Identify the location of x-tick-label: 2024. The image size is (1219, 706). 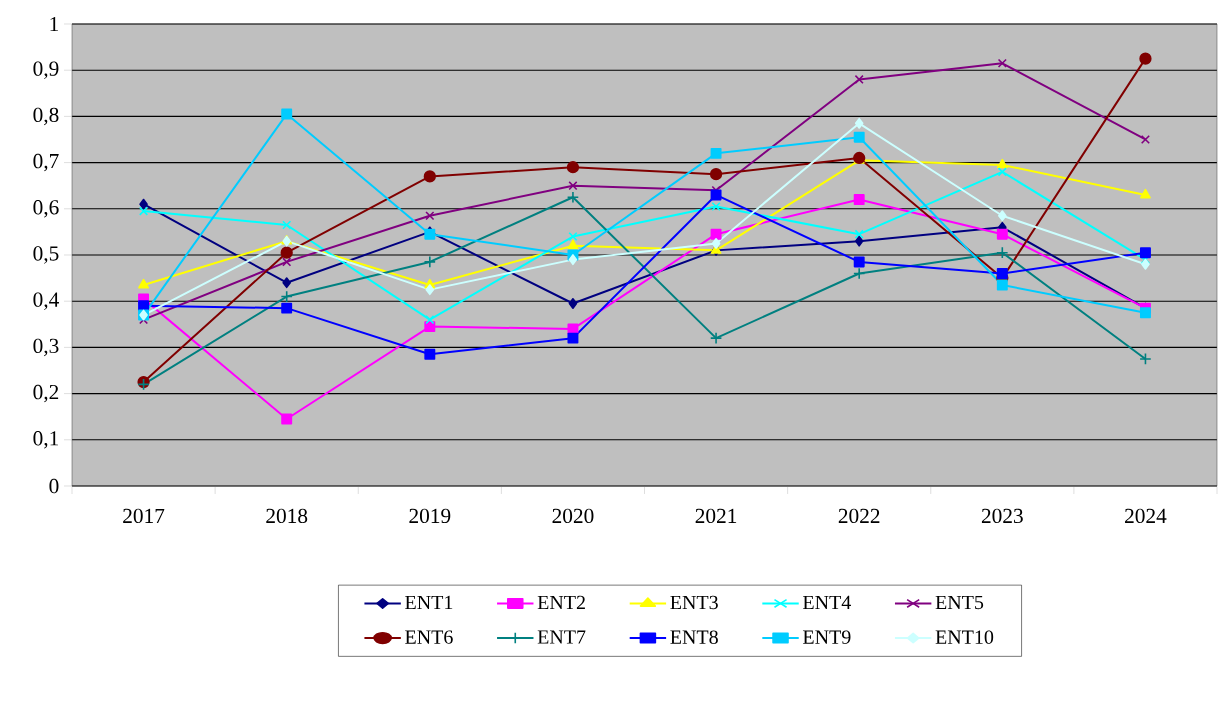
(1146, 516).